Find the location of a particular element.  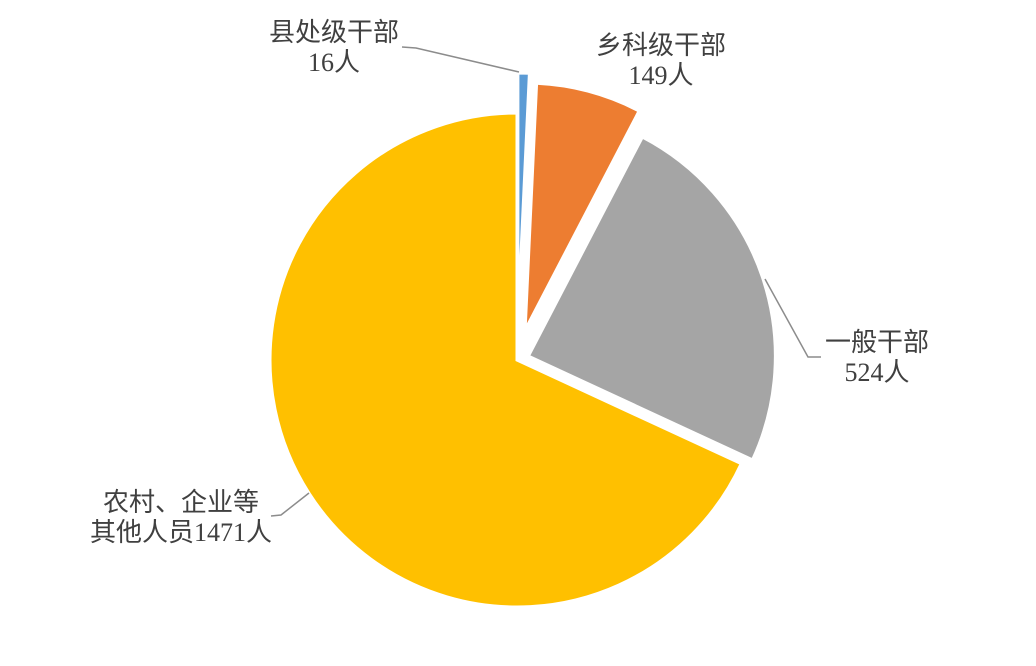

slice-label-value: 149人 is located at coordinates (661, 75).